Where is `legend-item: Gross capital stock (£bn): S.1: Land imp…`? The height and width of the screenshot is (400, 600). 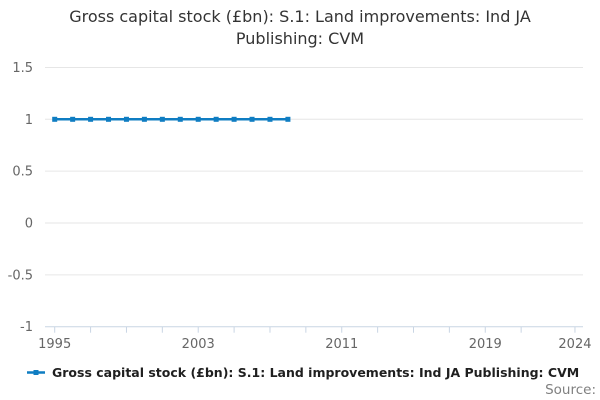
legend-item: Gross capital stock (£bn): S.1: Land imp… is located at coordinates (303, 372).